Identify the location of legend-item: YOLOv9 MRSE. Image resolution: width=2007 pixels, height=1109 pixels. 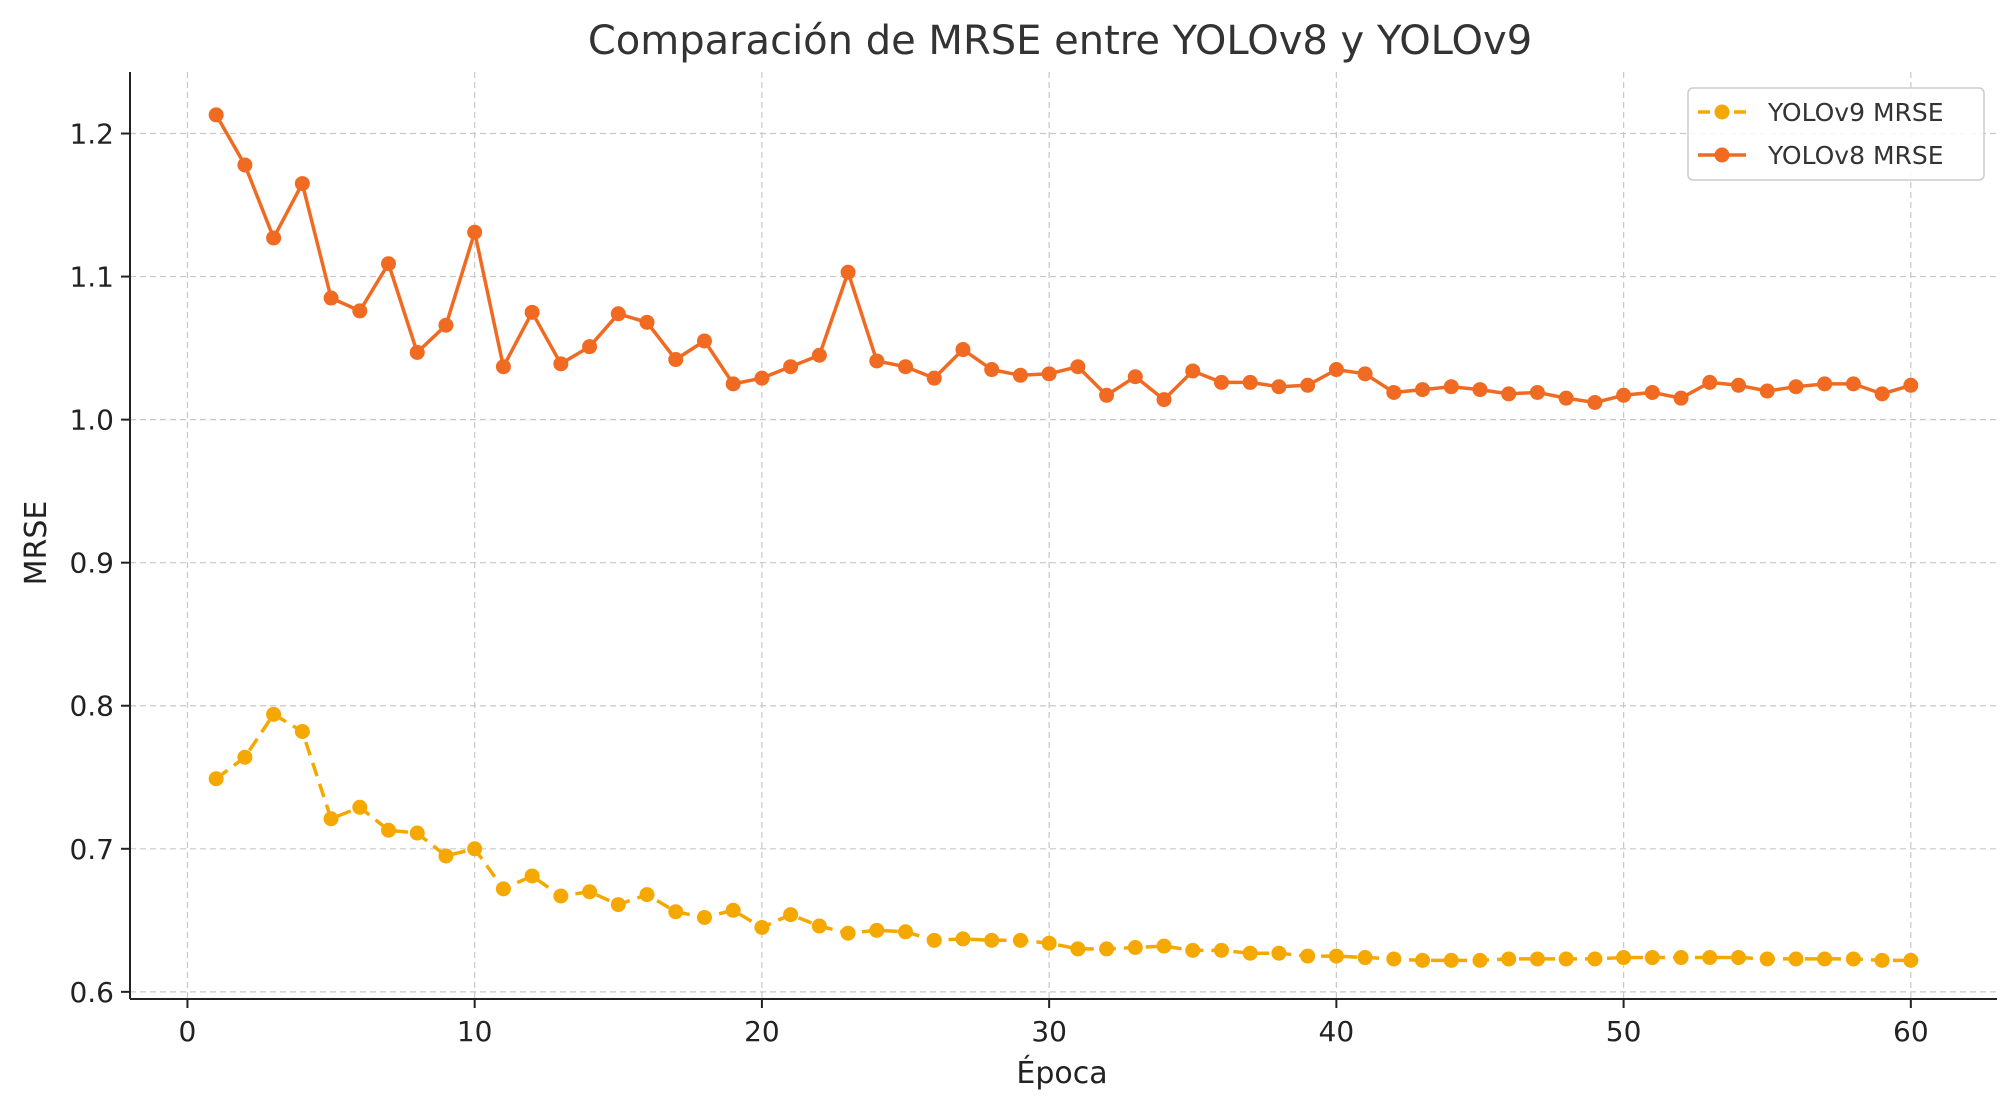
(1821, 112).